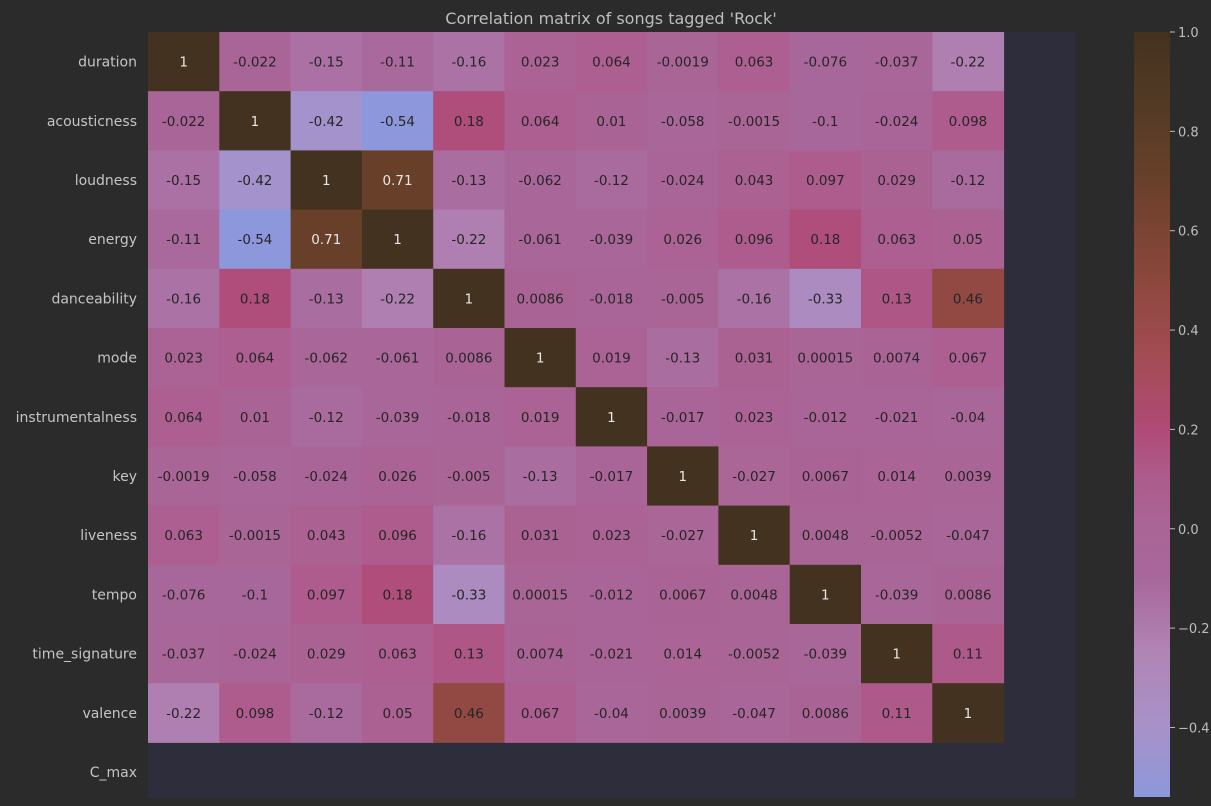  I want to click on cell-value-label: 0.46, so click(469, 714).